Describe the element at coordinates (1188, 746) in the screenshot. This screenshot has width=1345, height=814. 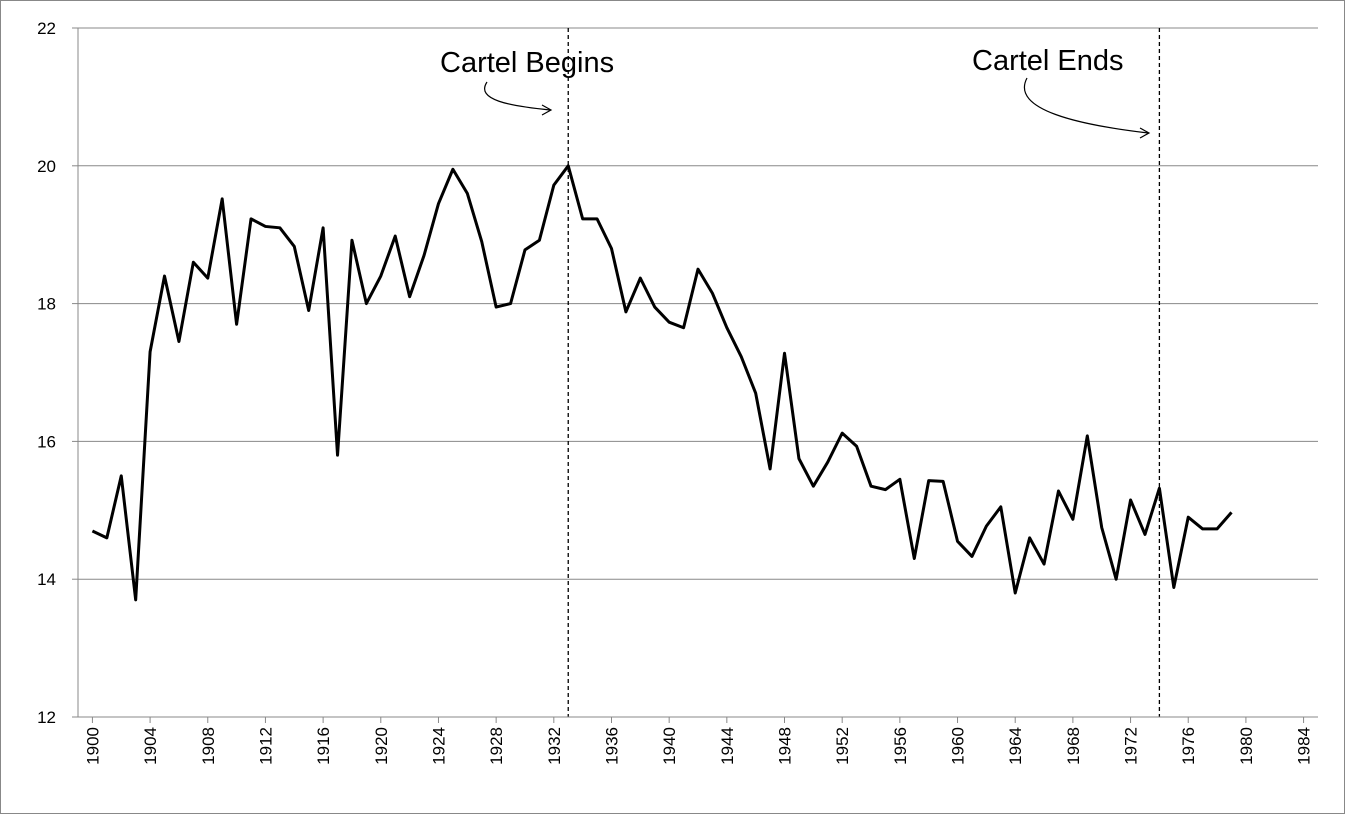
I see `x-tick-label: 1976` at that location.